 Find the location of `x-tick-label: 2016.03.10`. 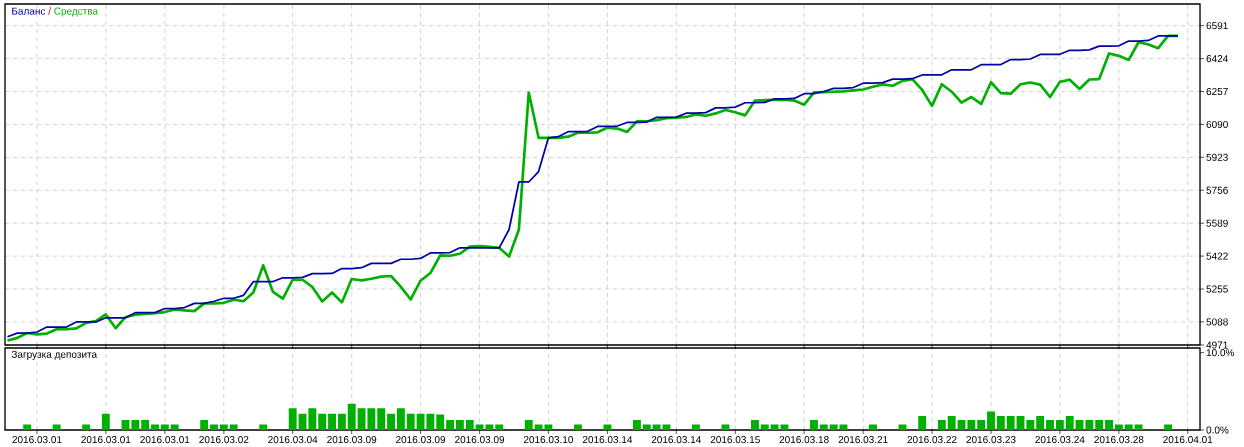

x-tick-label: 2016.03.10 is located at coordinates (548, 440).